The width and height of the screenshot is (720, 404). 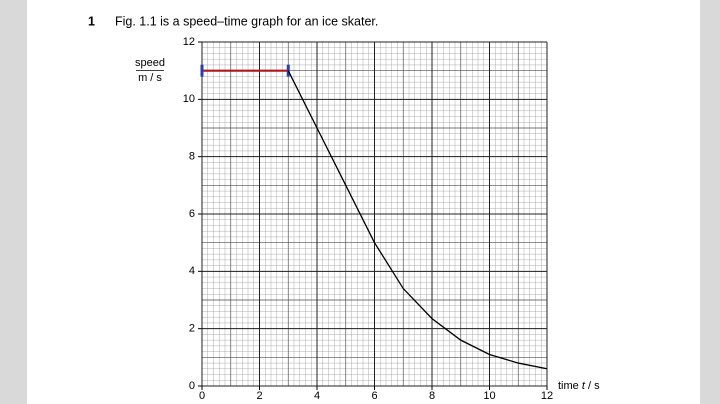 What do you see at coordinates (192, 386) in the screenshot?
I see `y-tick-label: 0` at bounding box center [192, 386].